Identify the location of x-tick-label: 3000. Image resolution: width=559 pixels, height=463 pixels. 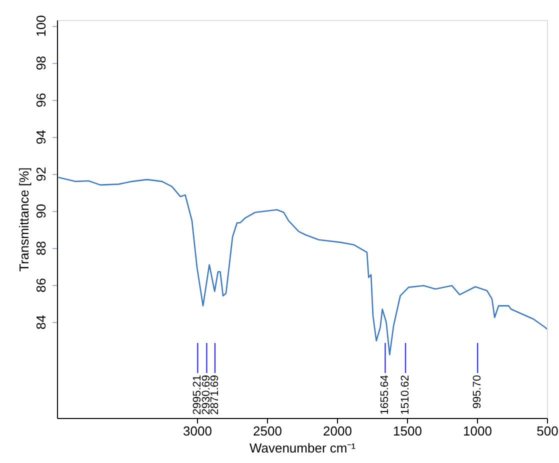
(197, 431).